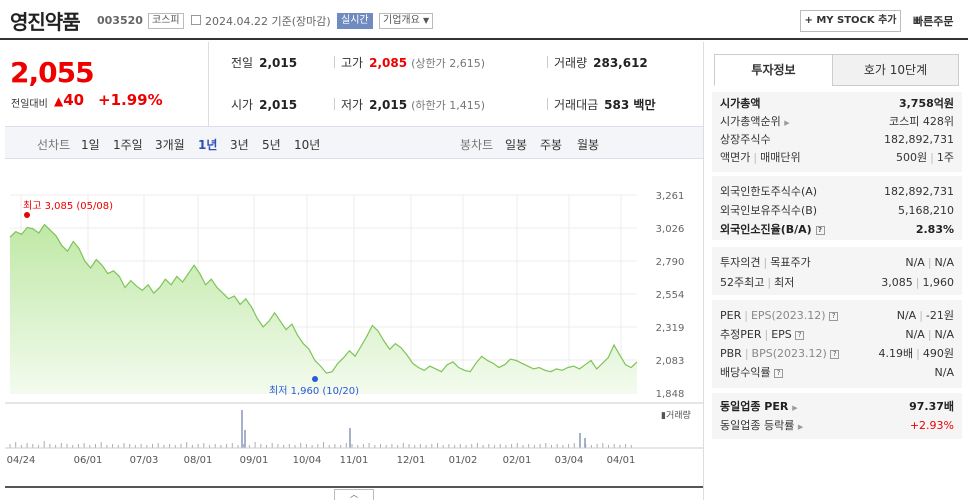  Describe the element at coordinates (406, 21) in the screenshot. I see `company-overview-button: 기업개요 ▼` at that location.